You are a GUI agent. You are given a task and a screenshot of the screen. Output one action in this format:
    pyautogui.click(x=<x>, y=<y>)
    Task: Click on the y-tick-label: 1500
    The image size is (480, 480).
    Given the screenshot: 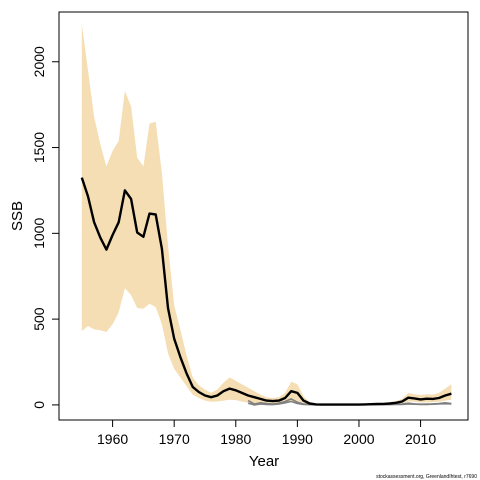 What is the action you would take?
    pyautogui.click(x=39, y=147)
    